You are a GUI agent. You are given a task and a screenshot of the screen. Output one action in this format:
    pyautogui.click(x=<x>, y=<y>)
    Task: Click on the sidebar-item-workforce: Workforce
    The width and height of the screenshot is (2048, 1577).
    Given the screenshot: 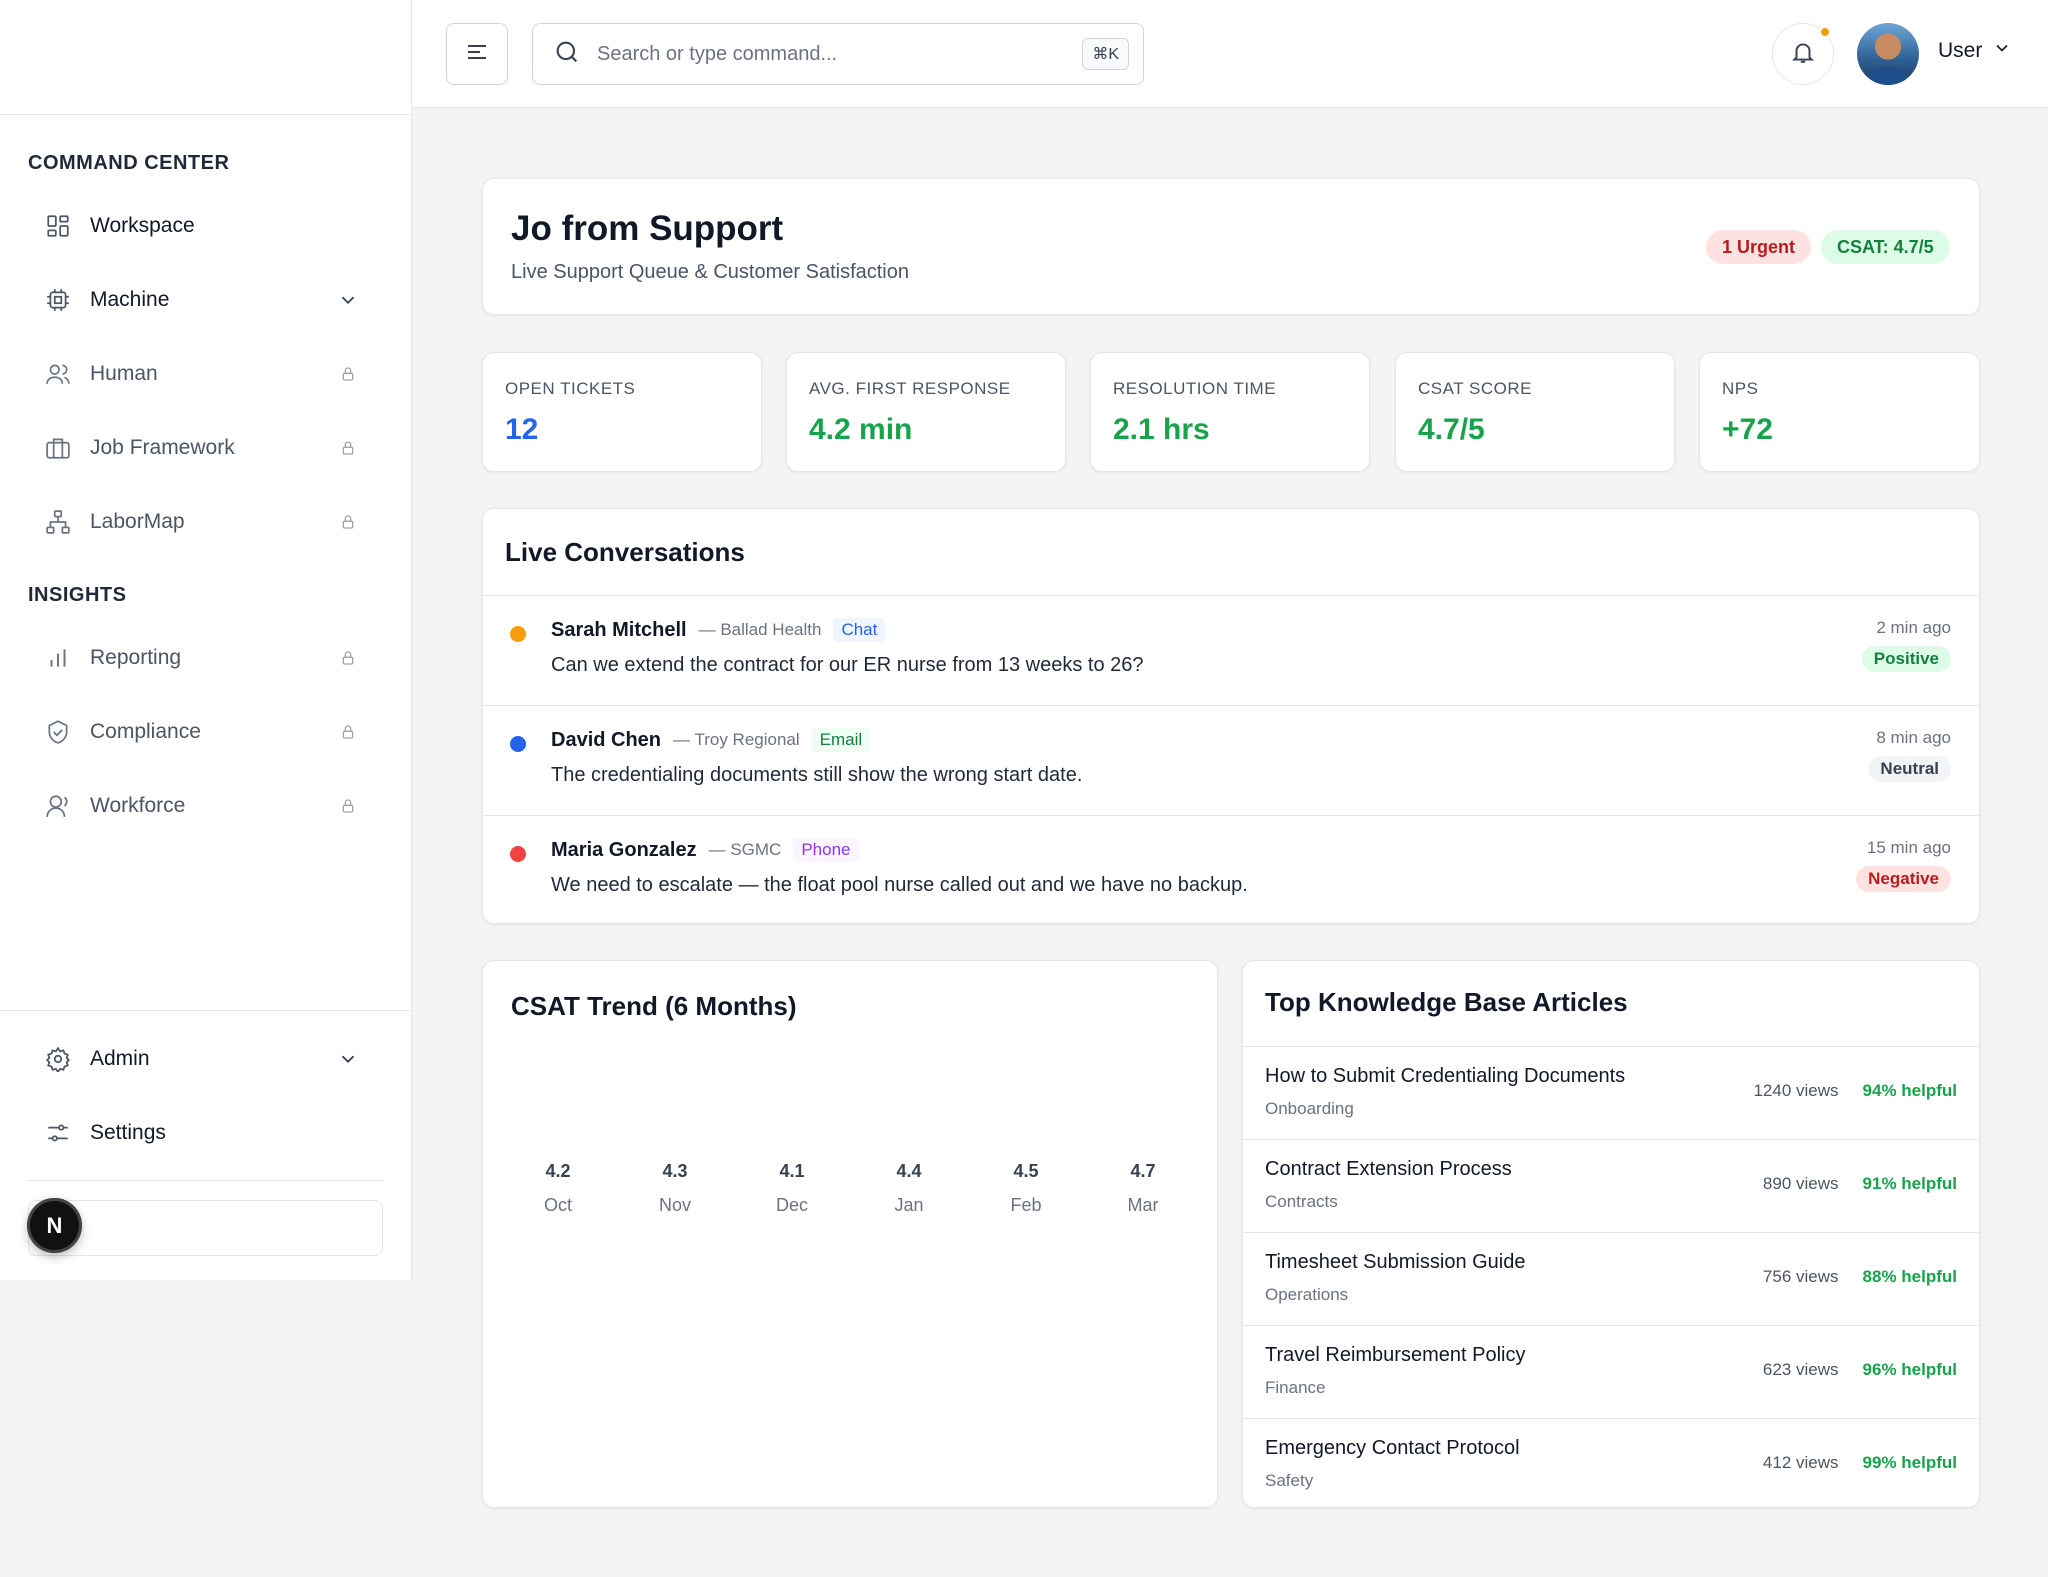 What is the action you would take?
    pyautogui.click(x=199, y=806)
    